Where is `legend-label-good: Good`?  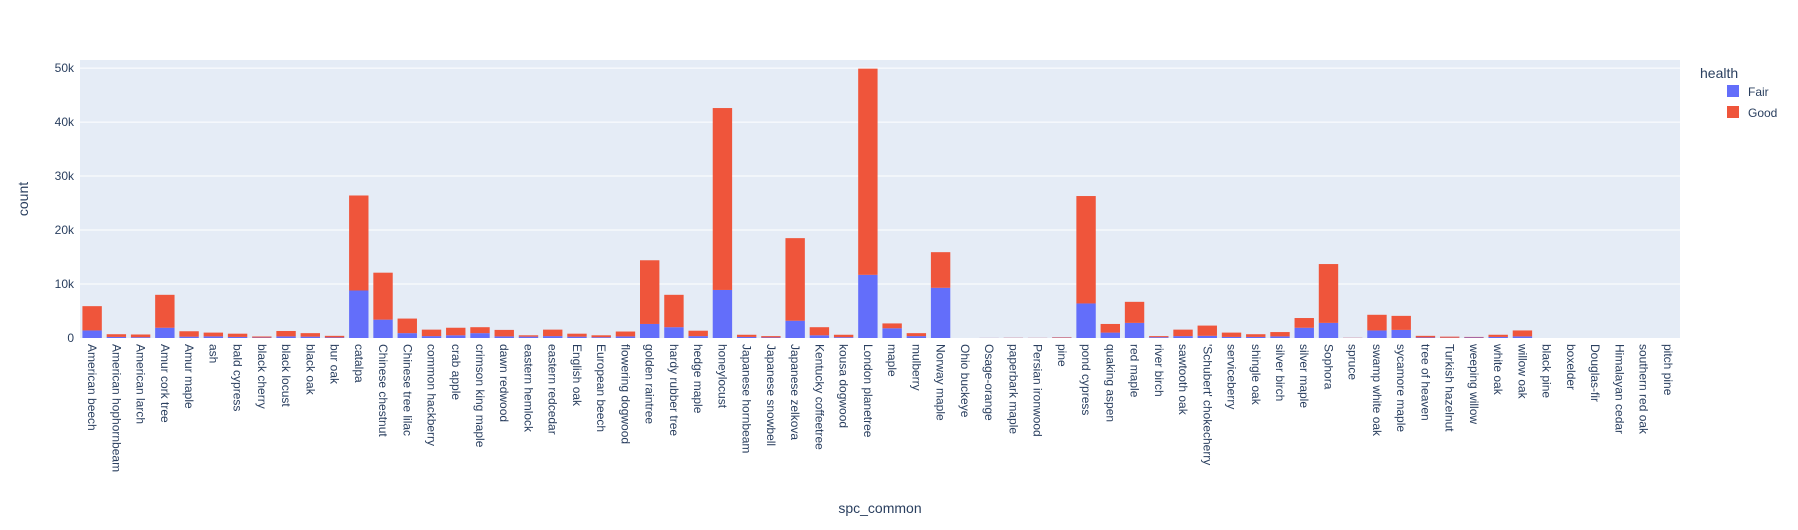
legend-label-good: Good is located at coordinates (1762, 113).